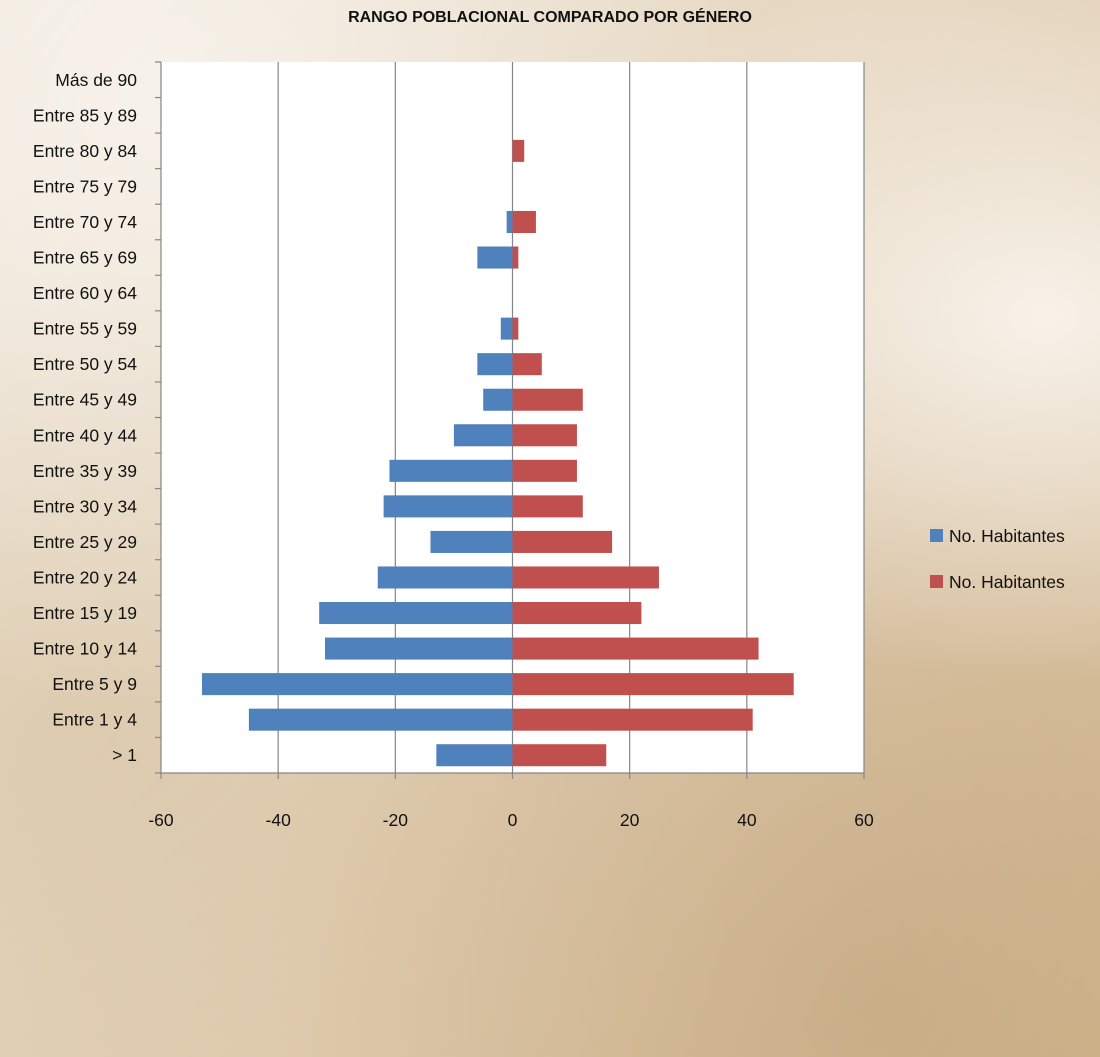  What do you see at coordinates (96, 80) in the screenshot?
I see `y-tick-label-19: Más de 90` at bounding box center [96, 80].